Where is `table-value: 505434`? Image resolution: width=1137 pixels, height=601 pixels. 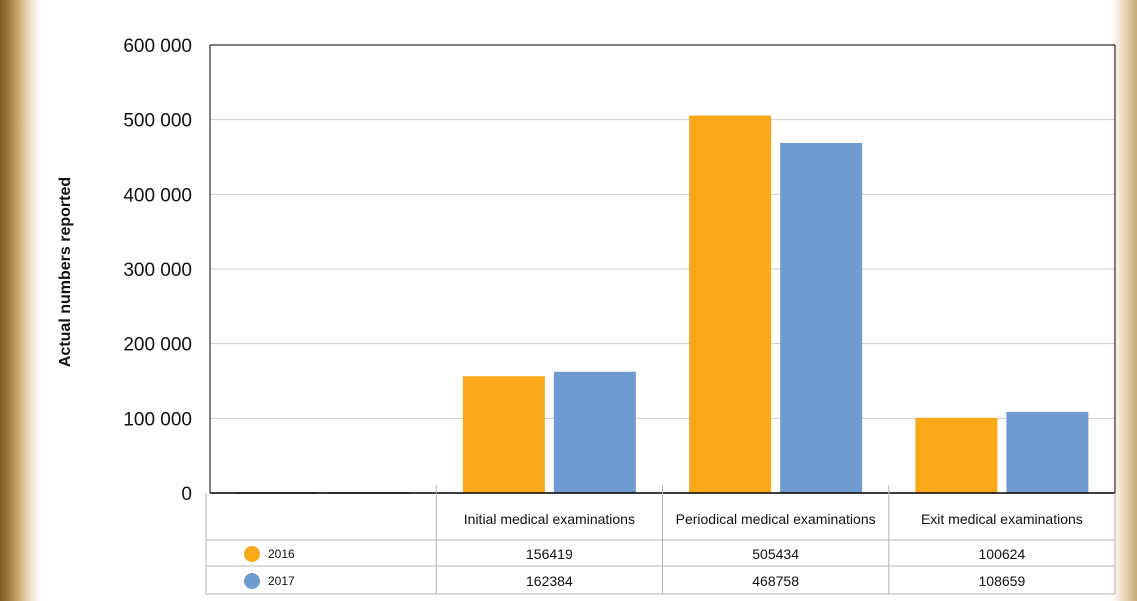 table-value: 505434 is located at coordinates (775, 554).